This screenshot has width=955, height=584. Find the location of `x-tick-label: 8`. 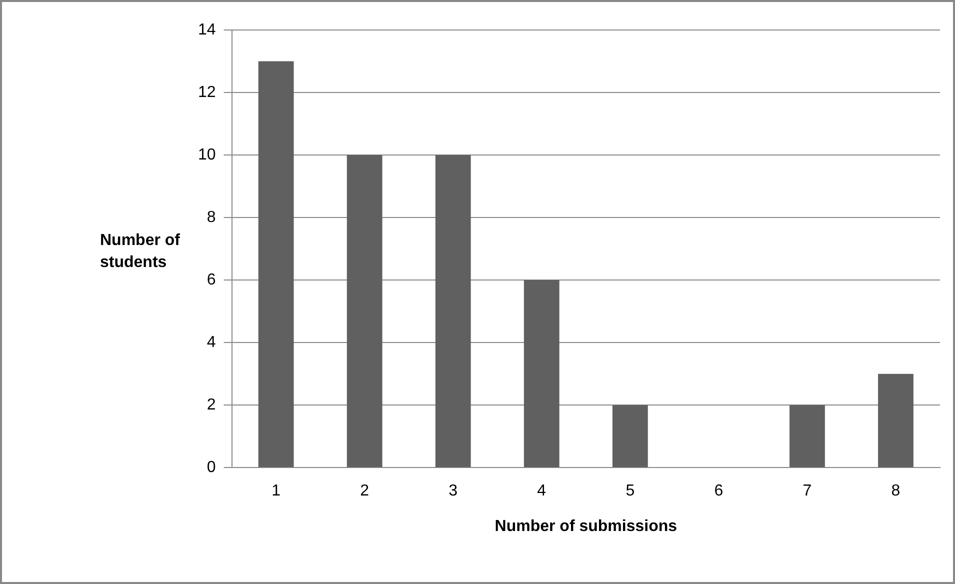

x-tick-label: 8 is located at coordinates (895, 491).